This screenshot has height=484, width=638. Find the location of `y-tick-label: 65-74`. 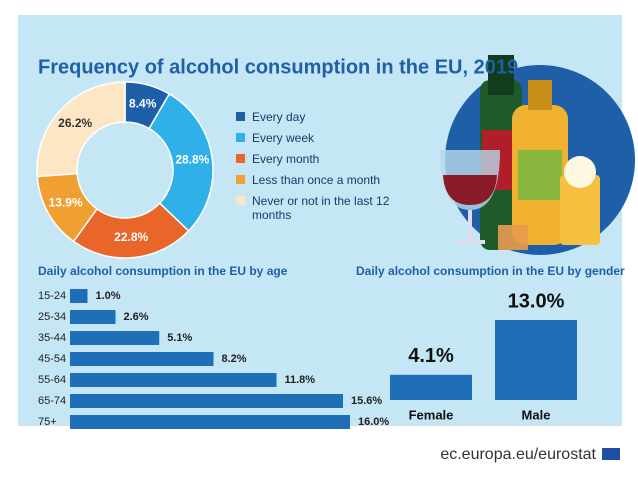

y-tick-label: 65-74 is located at coordinates (52, 401).